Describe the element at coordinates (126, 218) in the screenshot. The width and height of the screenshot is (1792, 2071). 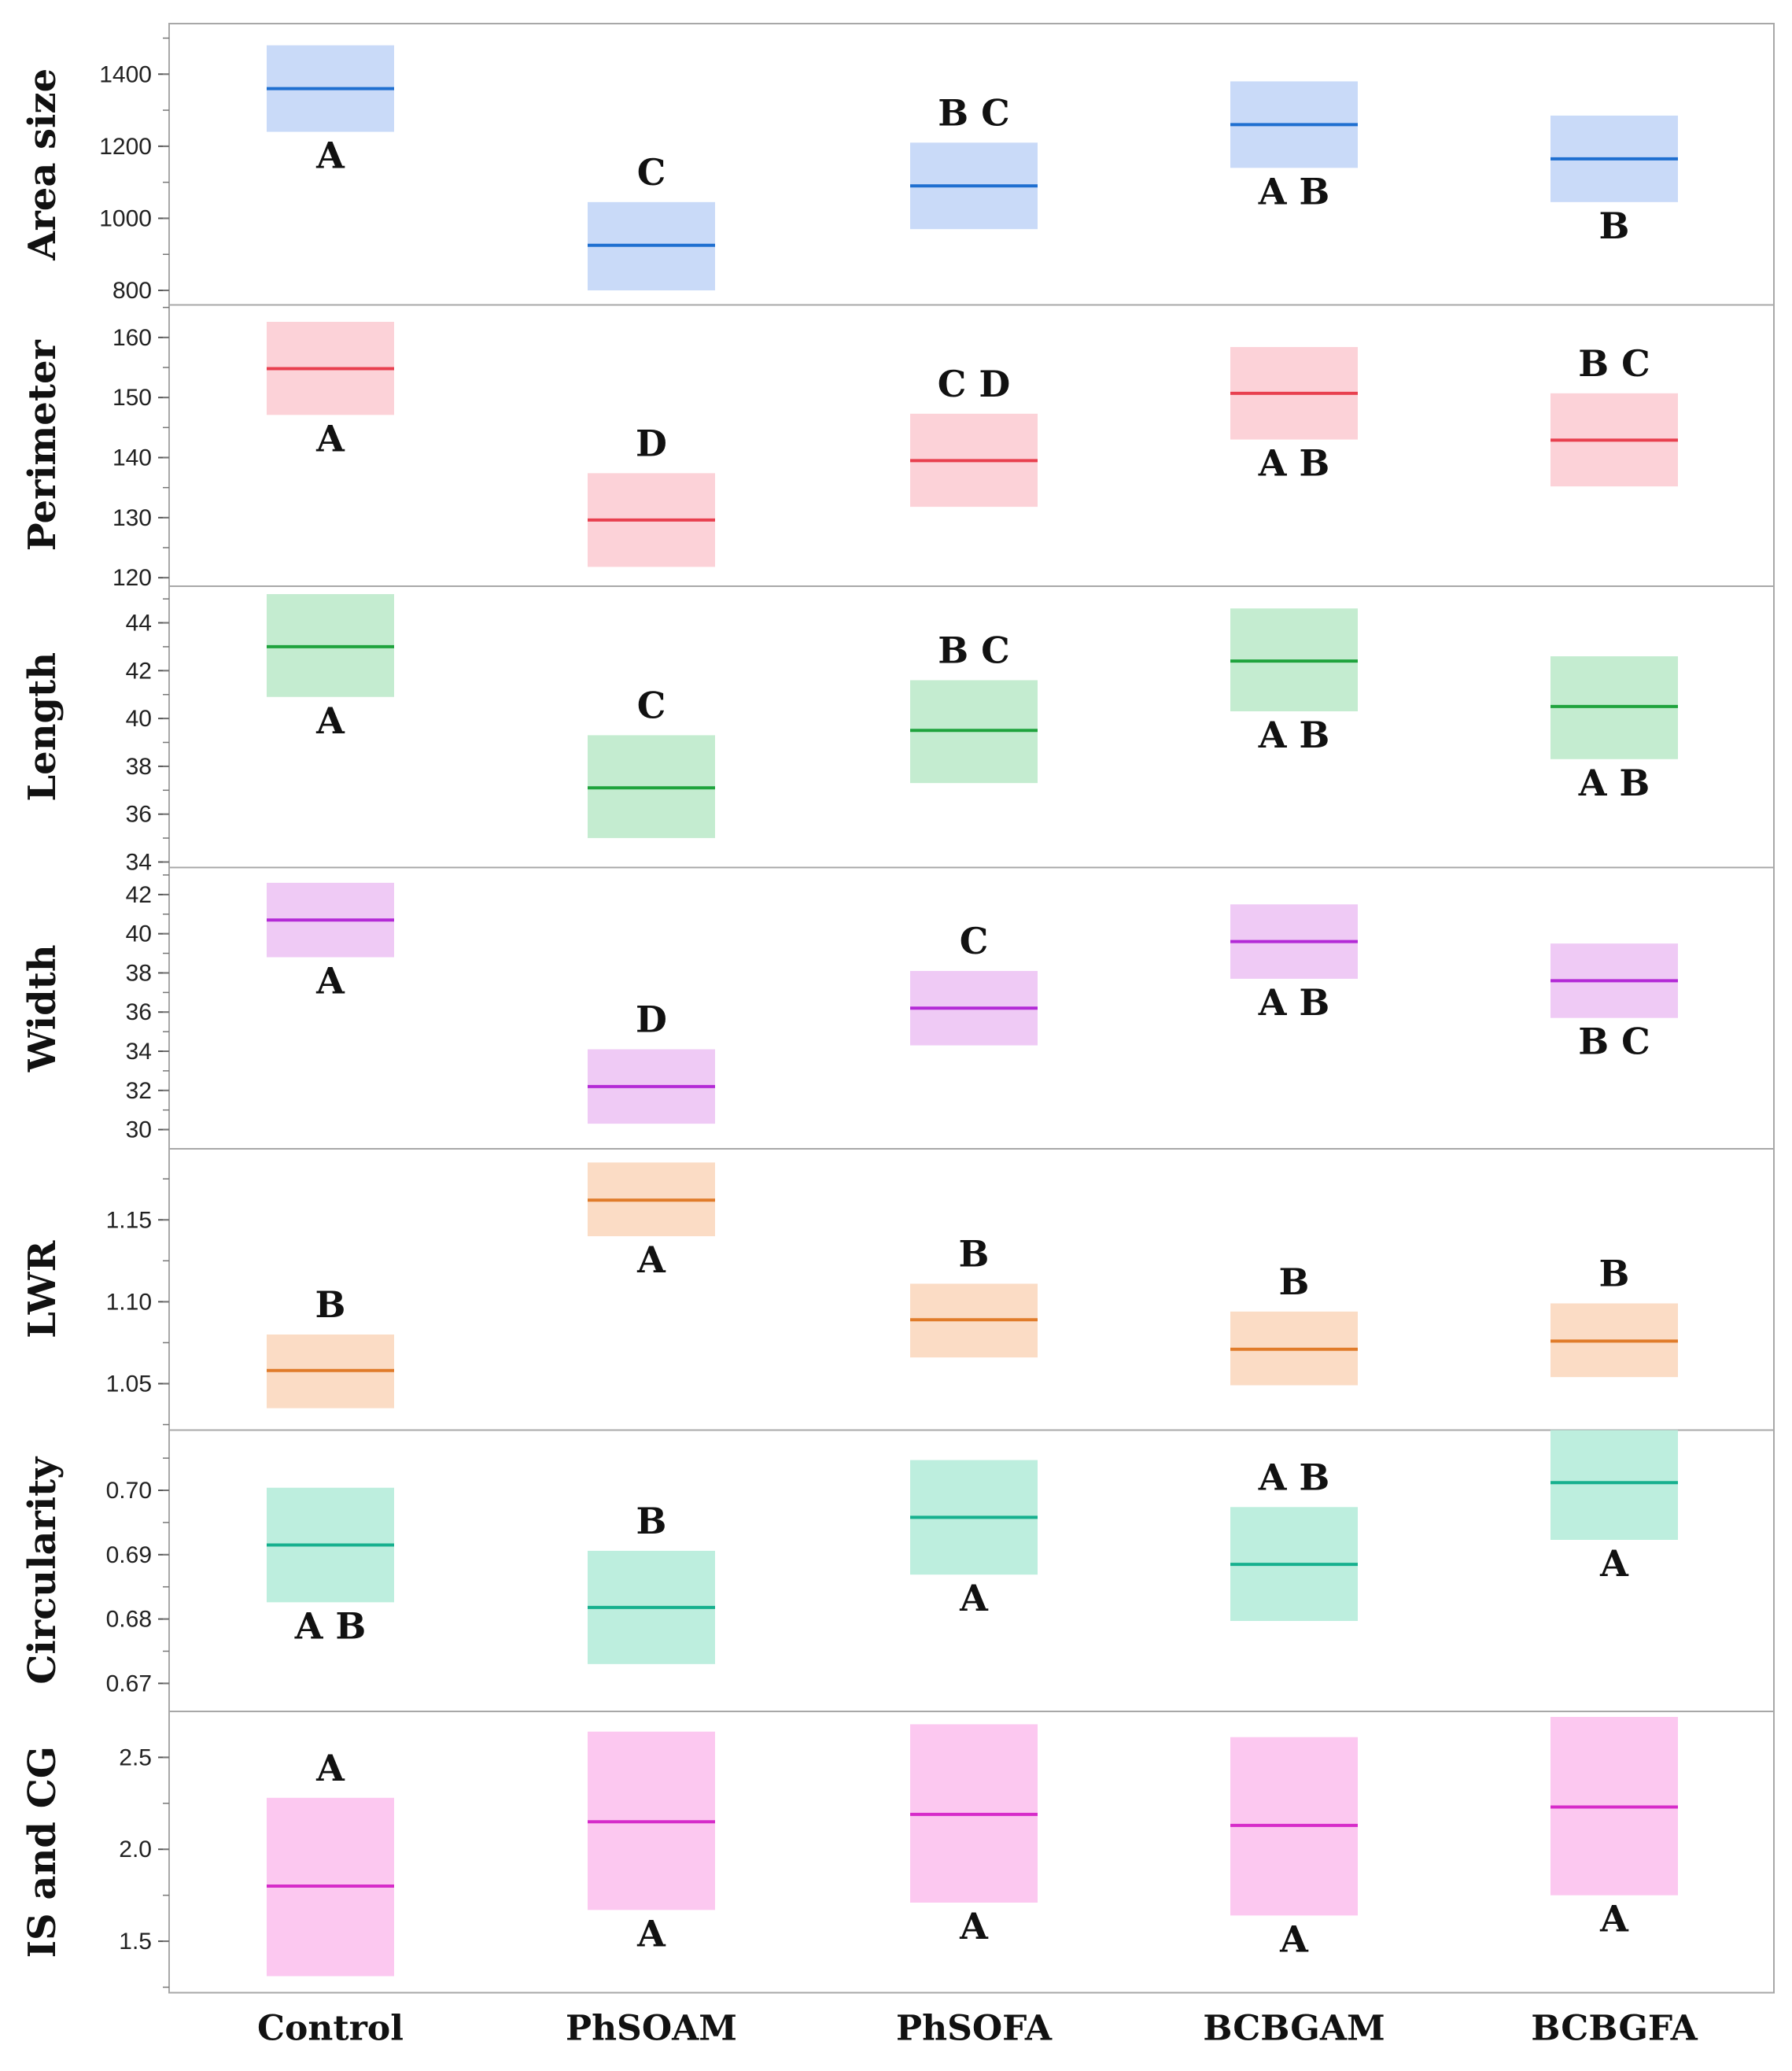
I see `tick-label: 1000` at that location.